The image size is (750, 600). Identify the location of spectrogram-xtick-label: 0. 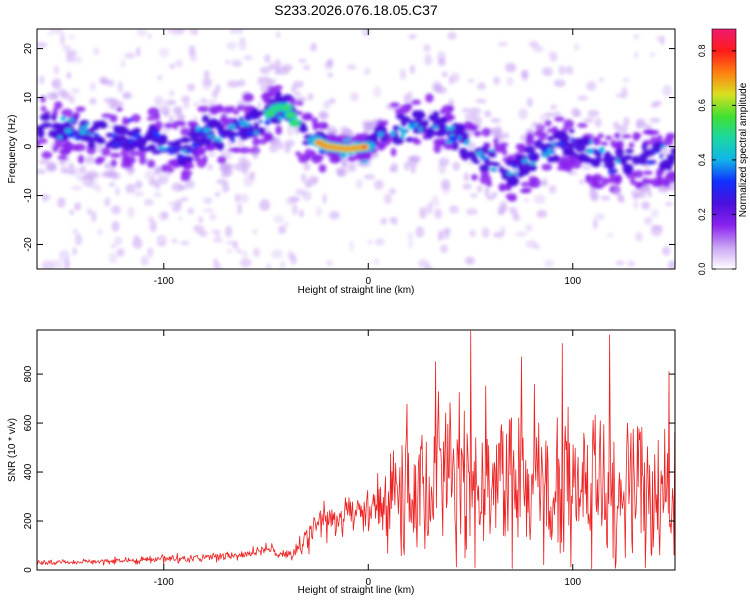
(368, 281).